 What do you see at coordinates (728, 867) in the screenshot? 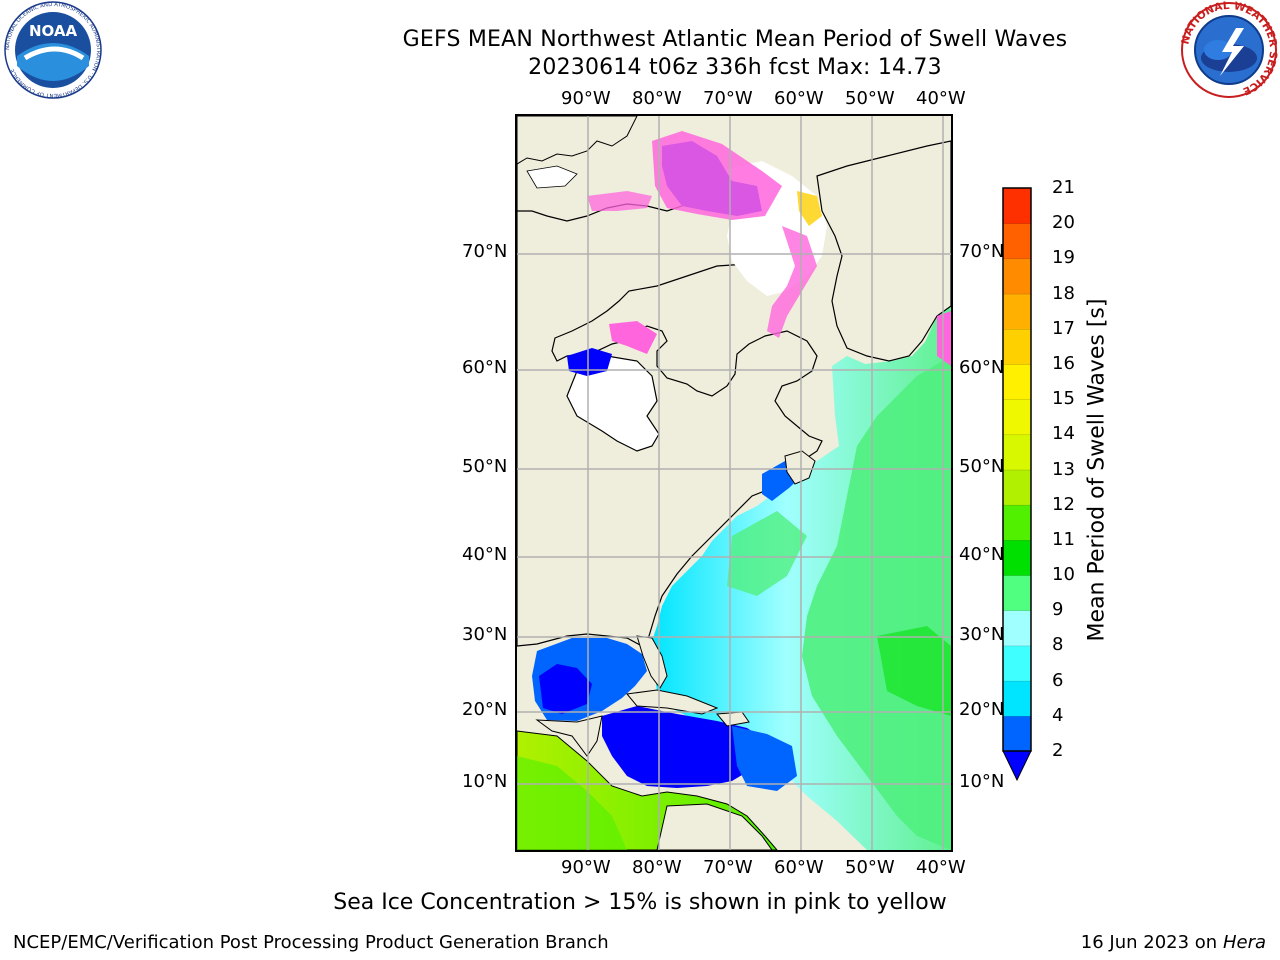
I see `lon-label-bottom-70w: 70°W` at bounding box center [728, 867].